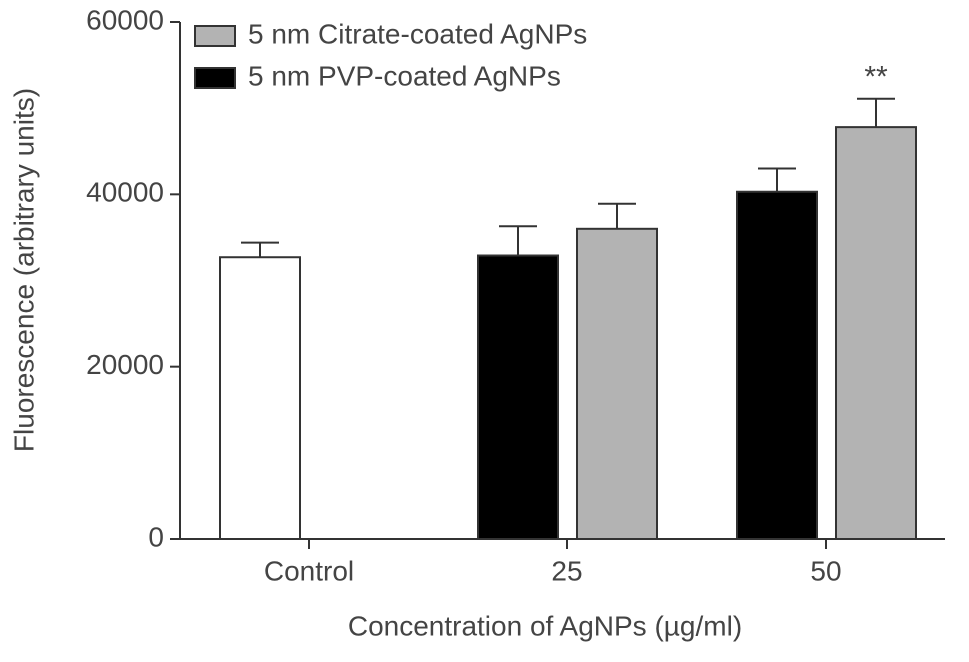 This screenshot has width=969, height=662. I want to click on annotation: **, so click(876, 77).